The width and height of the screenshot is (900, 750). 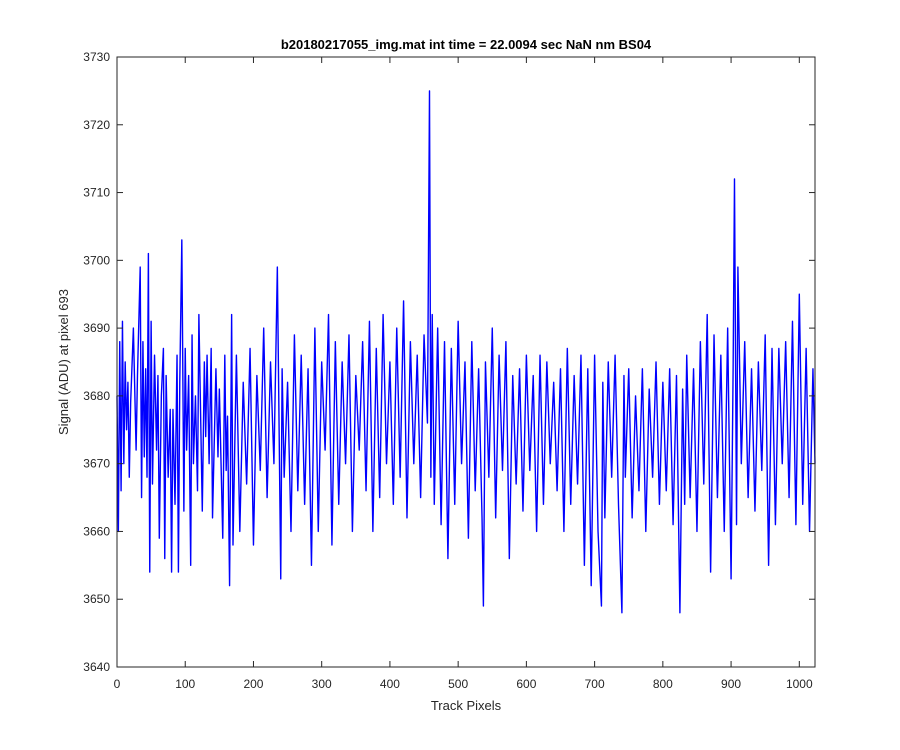 What do you see at coordinates (185, 684) in the screenshot?
I see `x-tick-label: 100` at bounding box center [185, 684].